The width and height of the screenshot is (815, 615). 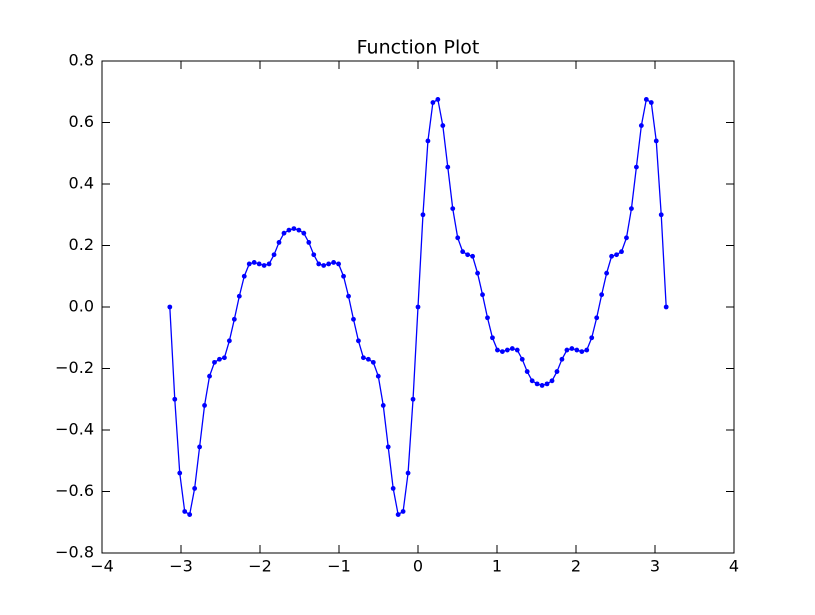 I want to click on y-tick-label: 0.4, so click(x=81, y=183).